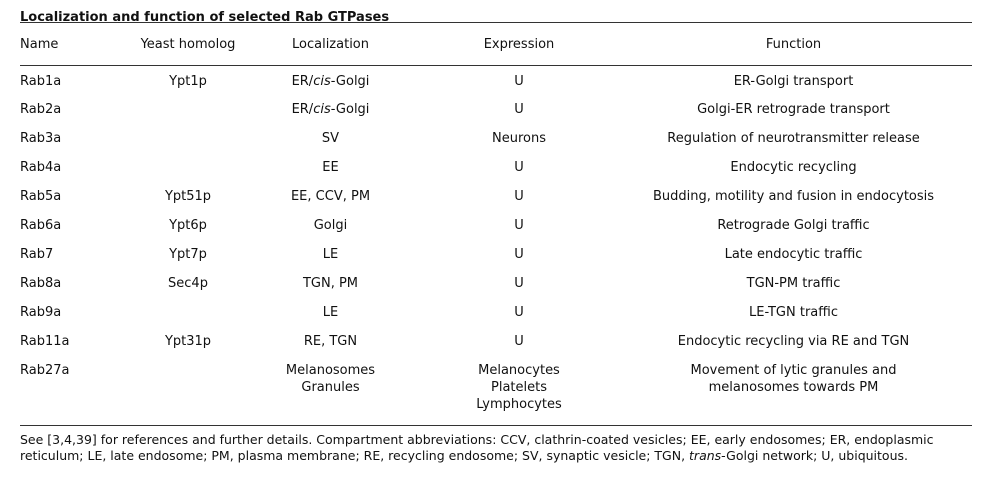 This screenshot has height=483, width=986. I want to click on cell-name: Rab8a, so click(41, 283).